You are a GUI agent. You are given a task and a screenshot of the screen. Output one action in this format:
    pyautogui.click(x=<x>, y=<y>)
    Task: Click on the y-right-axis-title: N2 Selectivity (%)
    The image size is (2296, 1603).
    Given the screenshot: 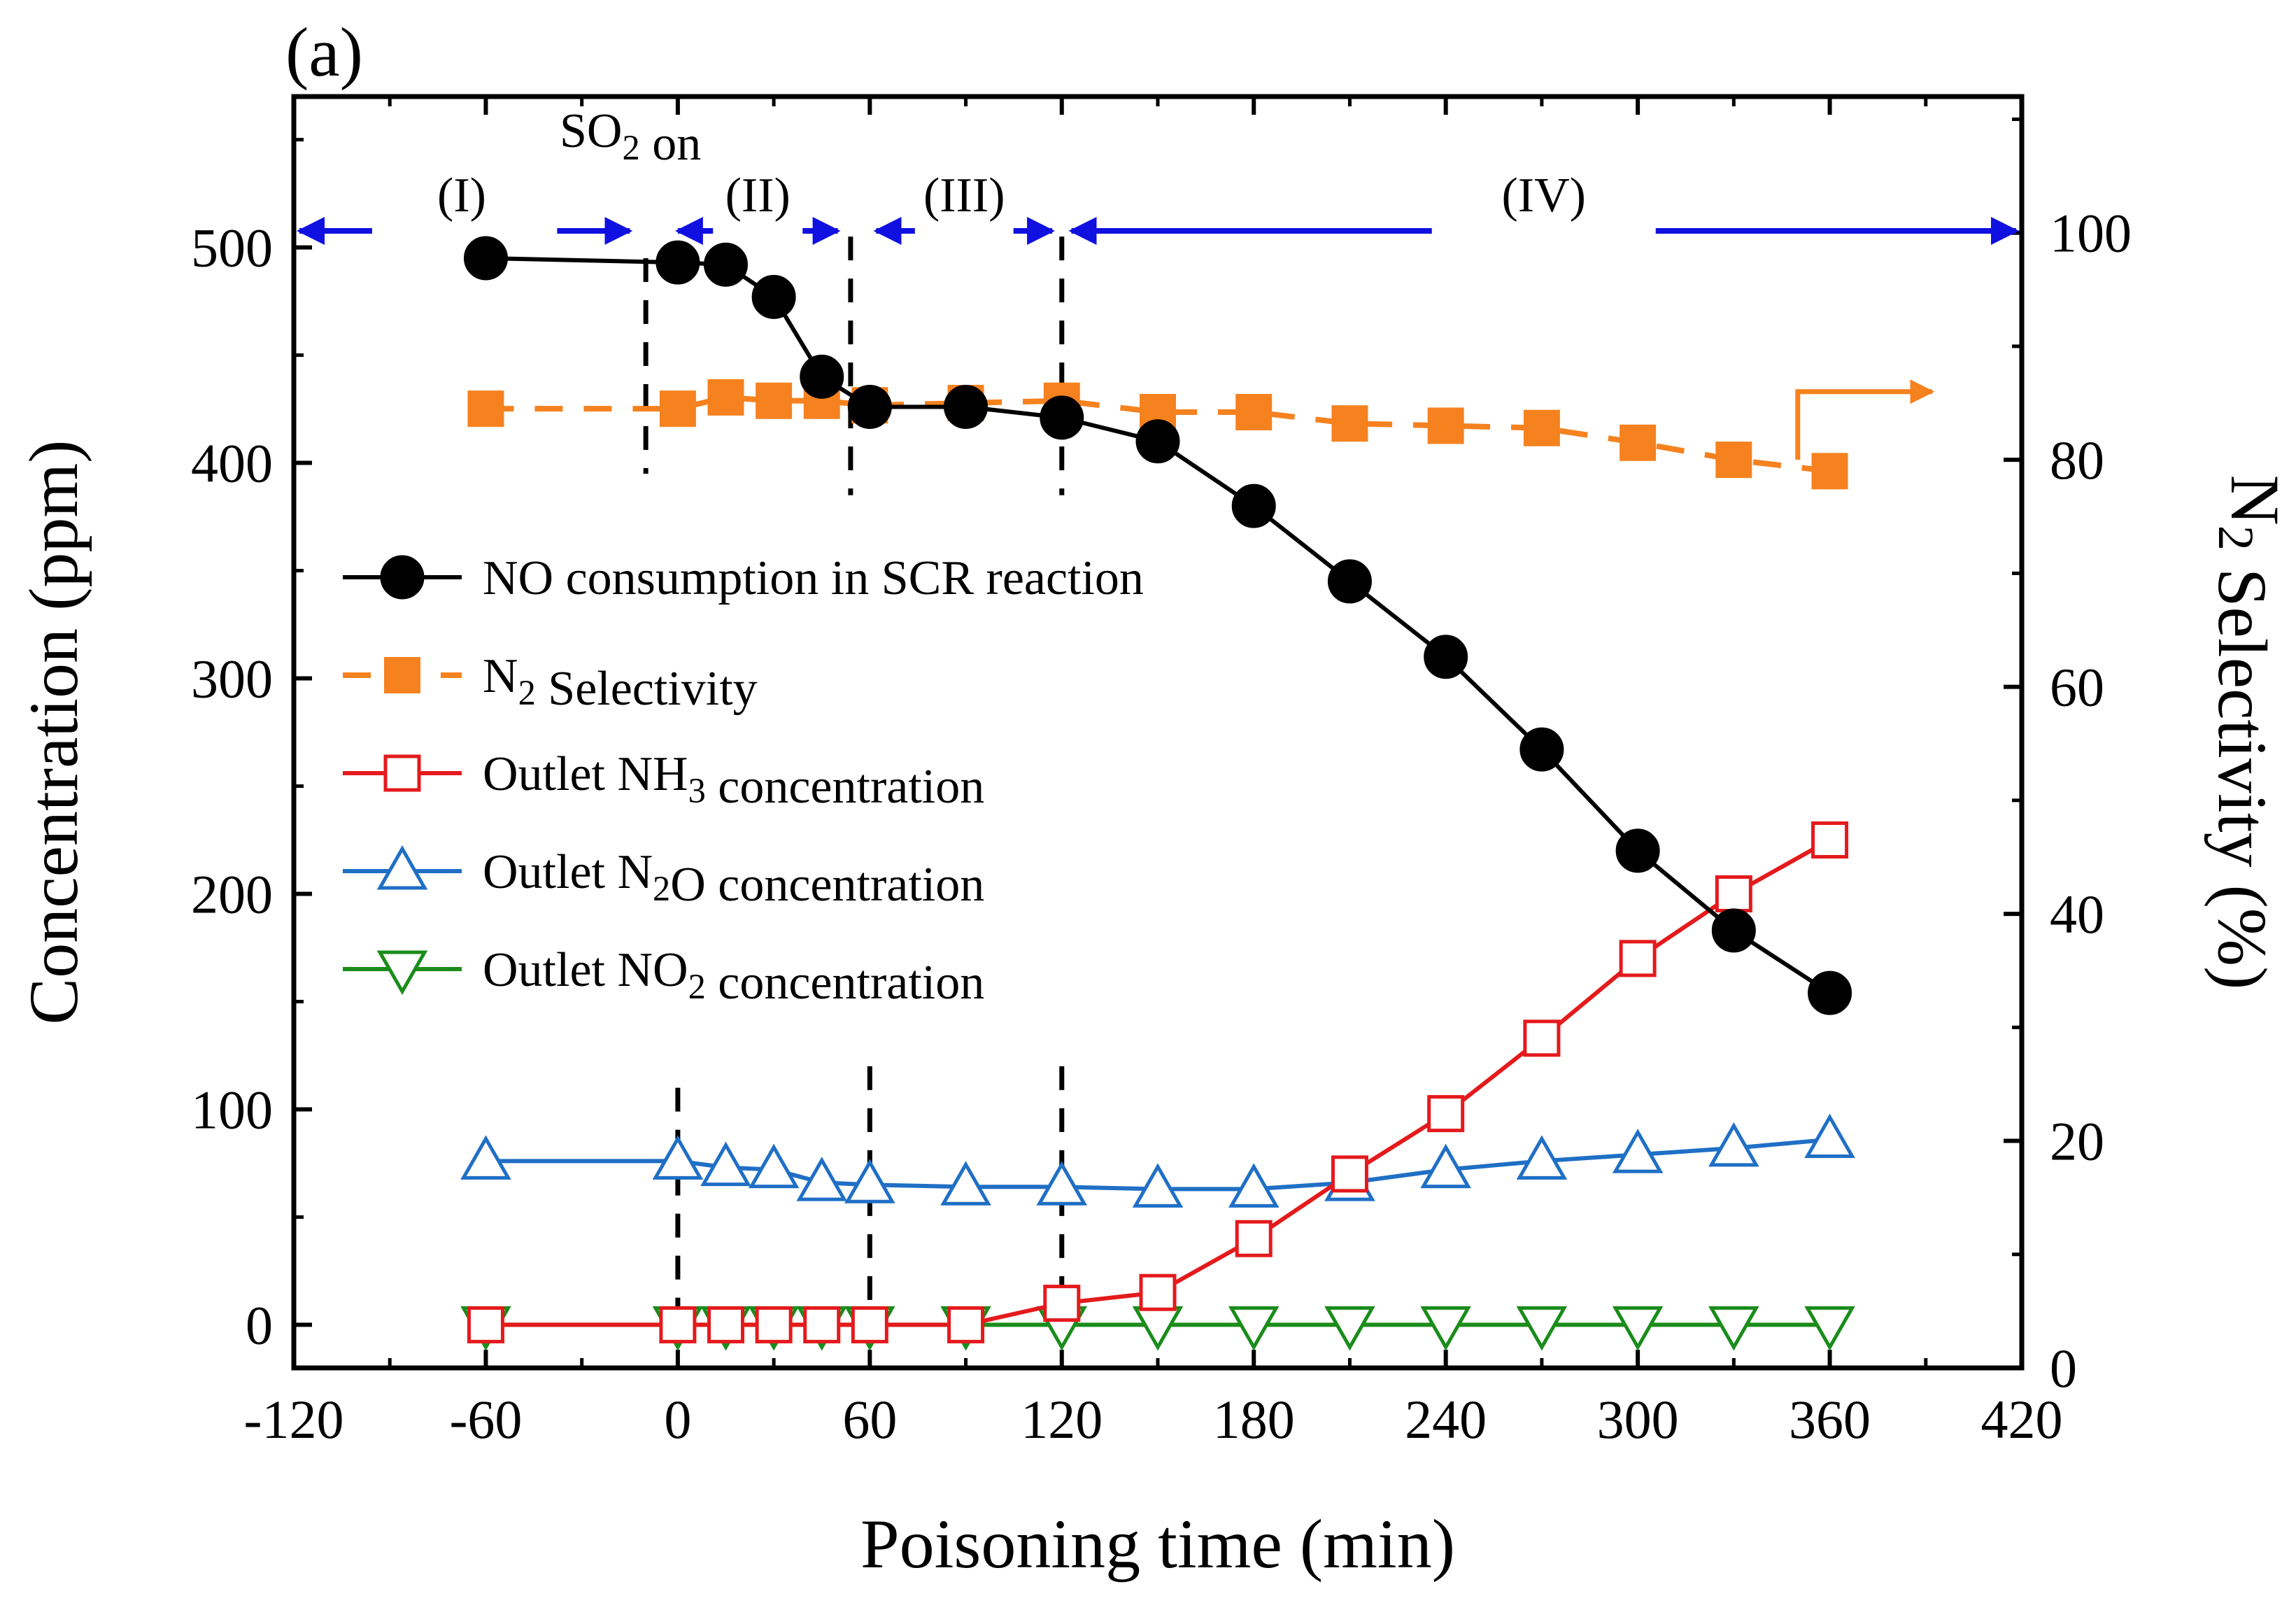 What is the action you would take?
    pyautogui.click(x=2249, y=732)
    